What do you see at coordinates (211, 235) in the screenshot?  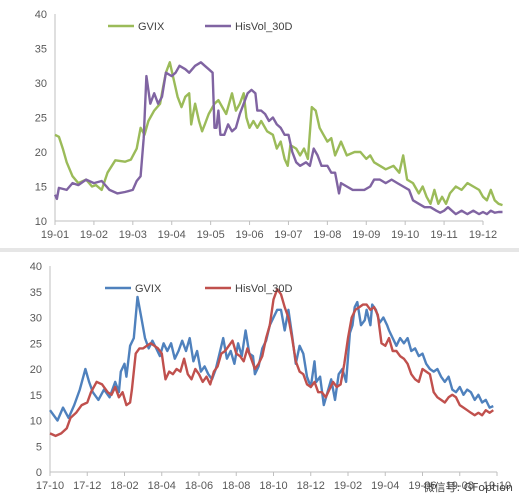 I see `x-tick-label: 19-05` at bounding box center [211, 235].